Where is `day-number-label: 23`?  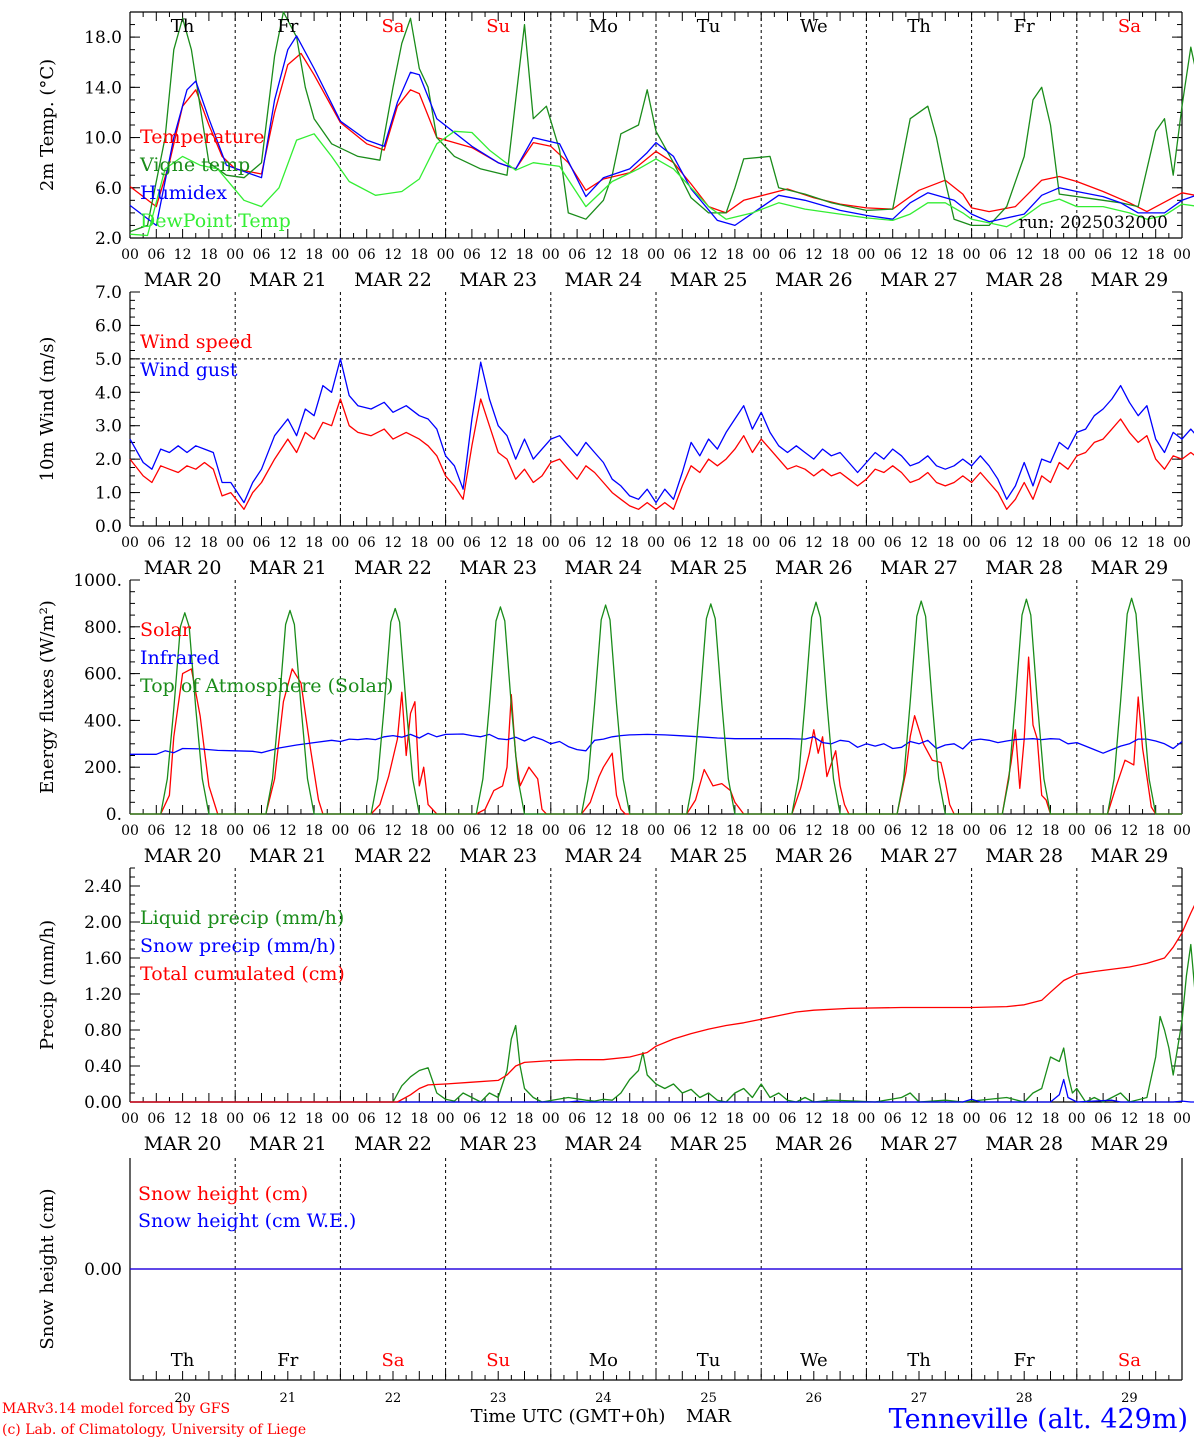
day-number-label: 23 is located at coordinates (498, 1398).